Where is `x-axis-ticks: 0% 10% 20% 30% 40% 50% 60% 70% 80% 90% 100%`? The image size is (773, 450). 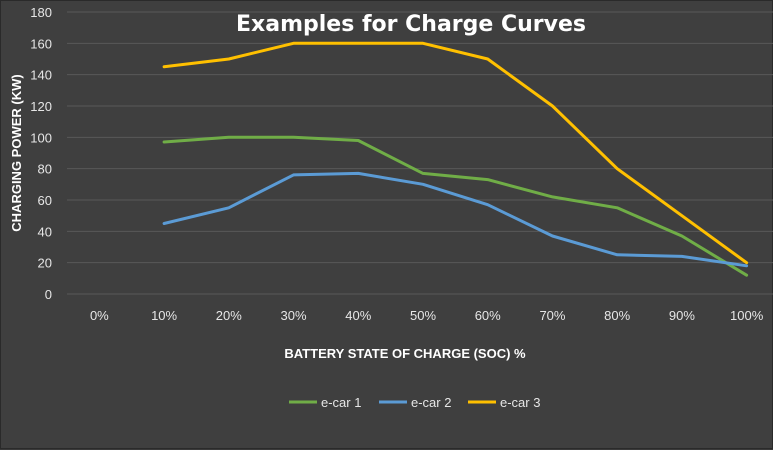 x-axis-ticks: 0% 10% 20% 30% 40% 50% 60% 70% 80% 90% 100% is located at coordinates (427, 315).